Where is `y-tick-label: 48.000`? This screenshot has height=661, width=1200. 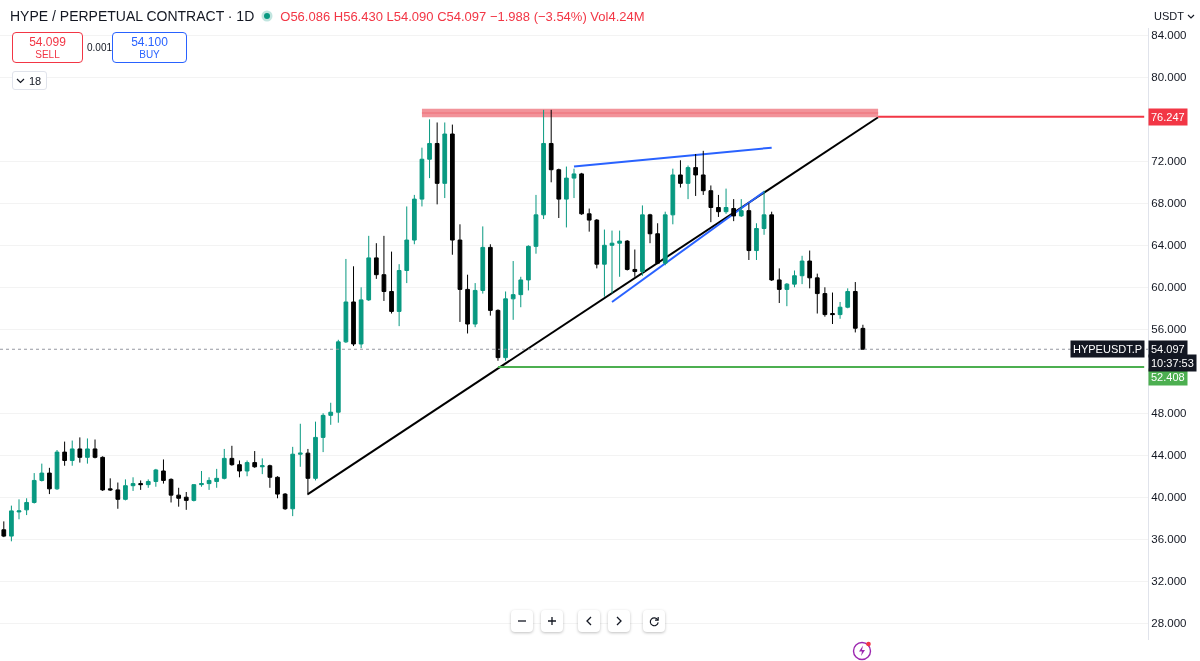
y-tick-label: 48.000 is located at coordinates (1169, 413).